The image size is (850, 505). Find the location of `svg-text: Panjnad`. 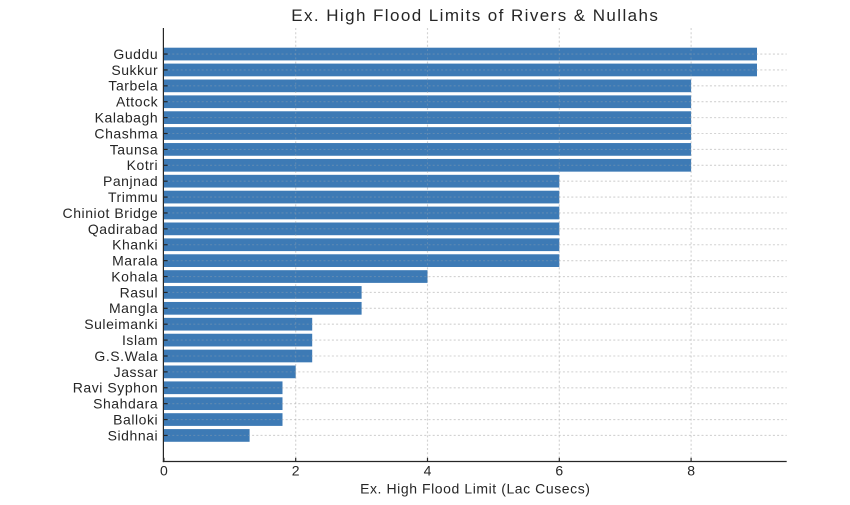

svg-text: Panjnad is located at coordinates (130, 181).